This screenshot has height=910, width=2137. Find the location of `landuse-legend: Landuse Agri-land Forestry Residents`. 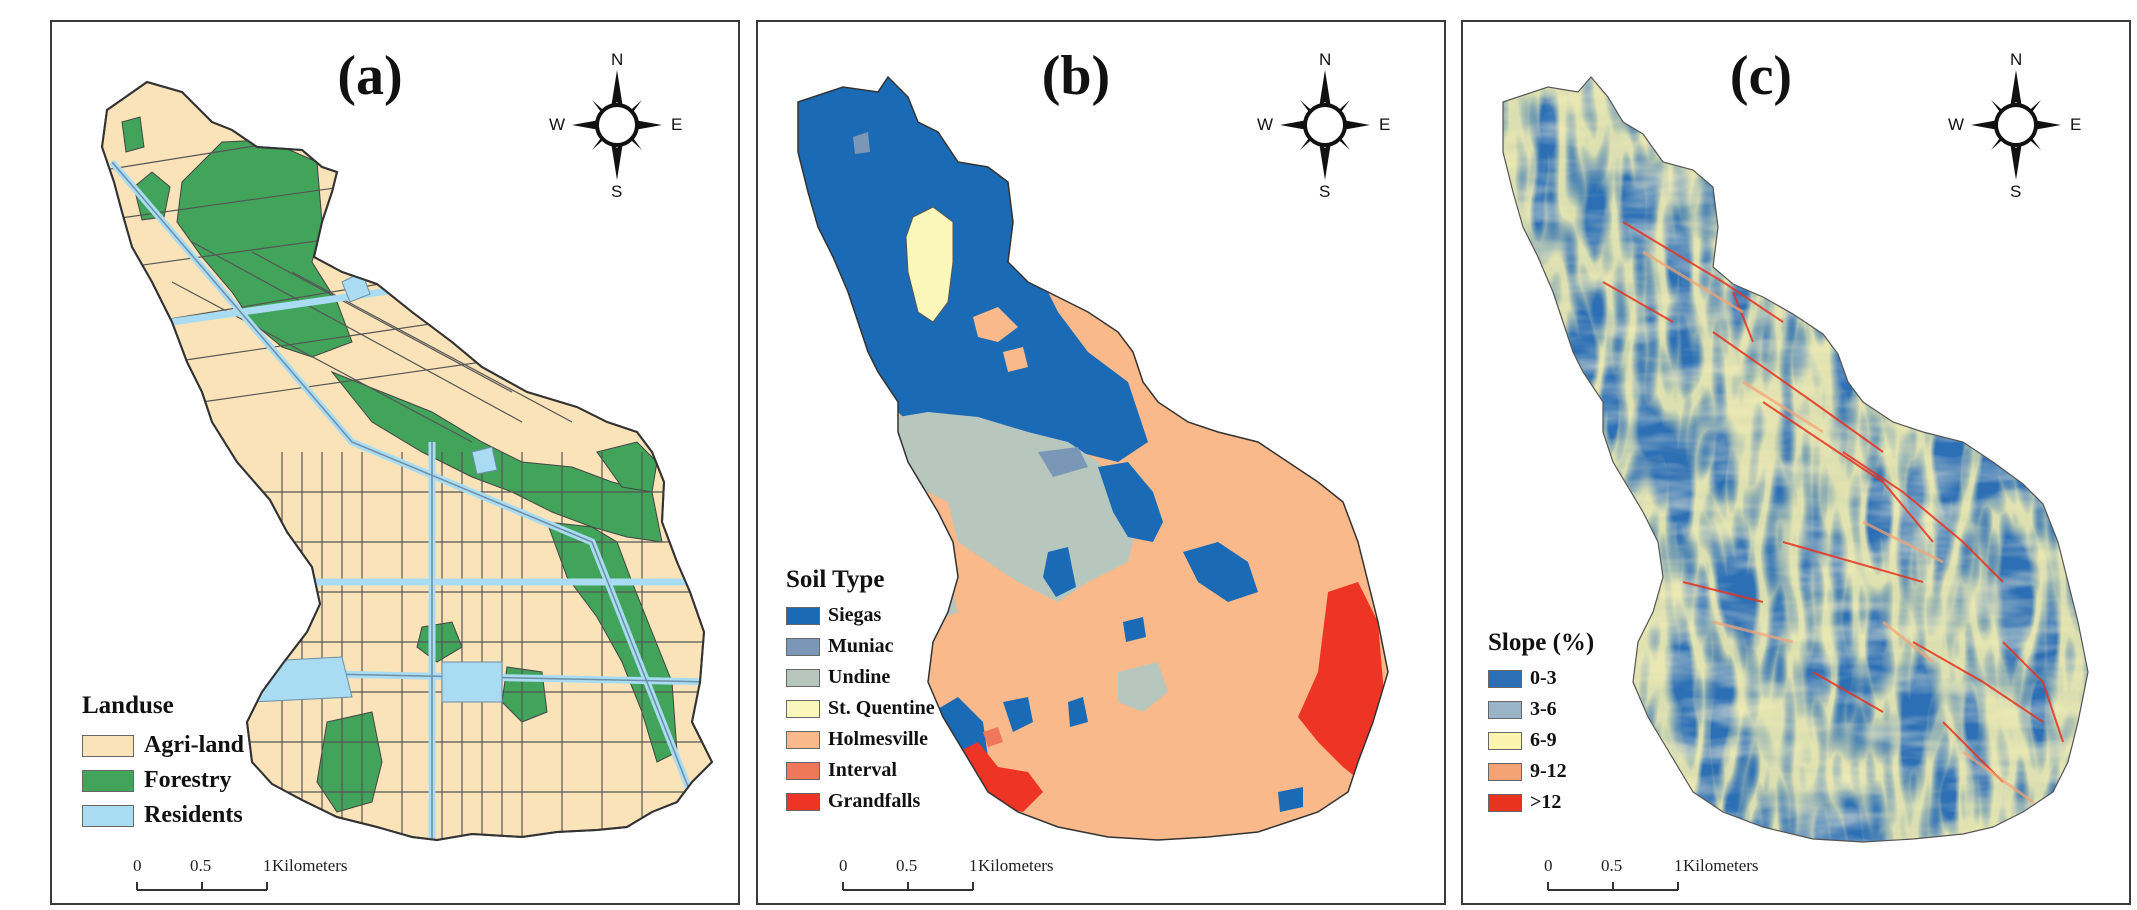

landuse-legend: Landuse Agri-land Forestry Residents is located at coordinates (163, 762).